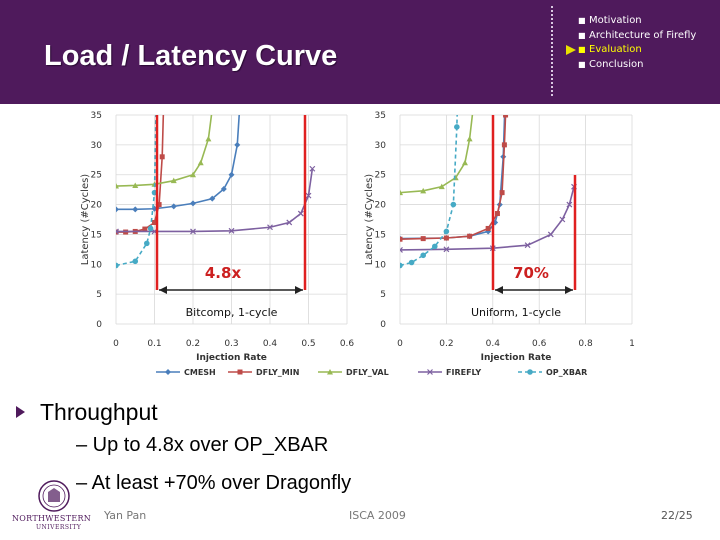  Describe the element at coordinates (632, 344) in the screenshot. I see `x-tick-label: 1` at that location.